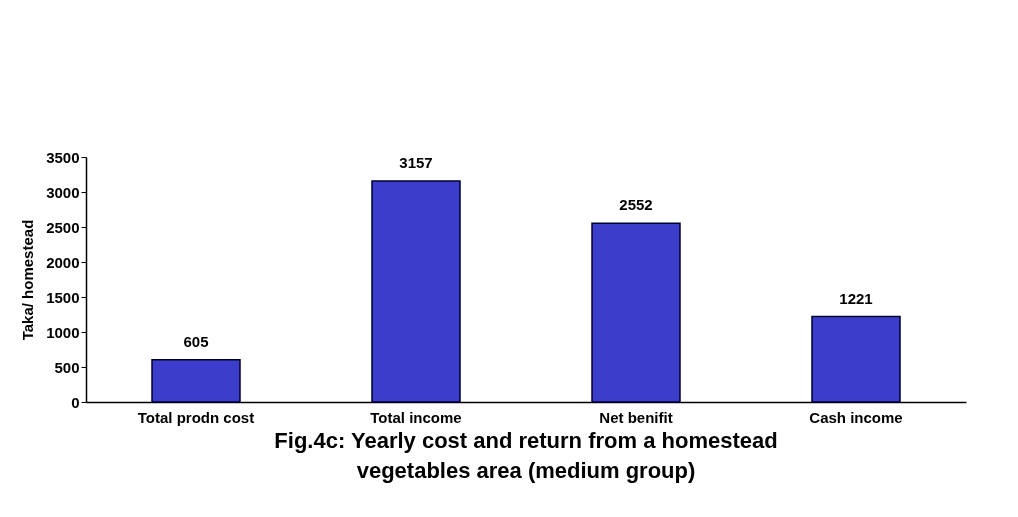  Describe the element at coordinates (63, 332) in the screenshot. I see `y-tick-label: 1000` at that location.